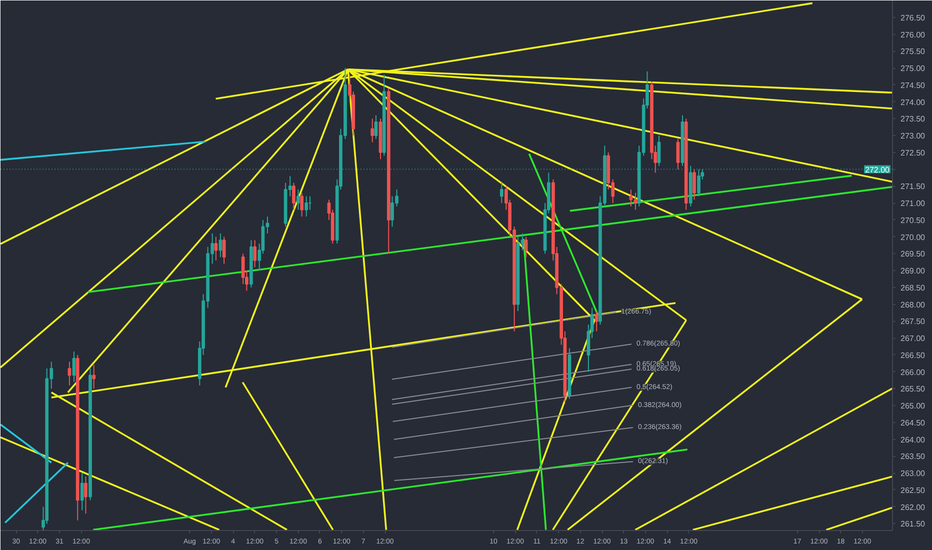  I want to click on y-tick-label: 272.50, so click(913, 153).